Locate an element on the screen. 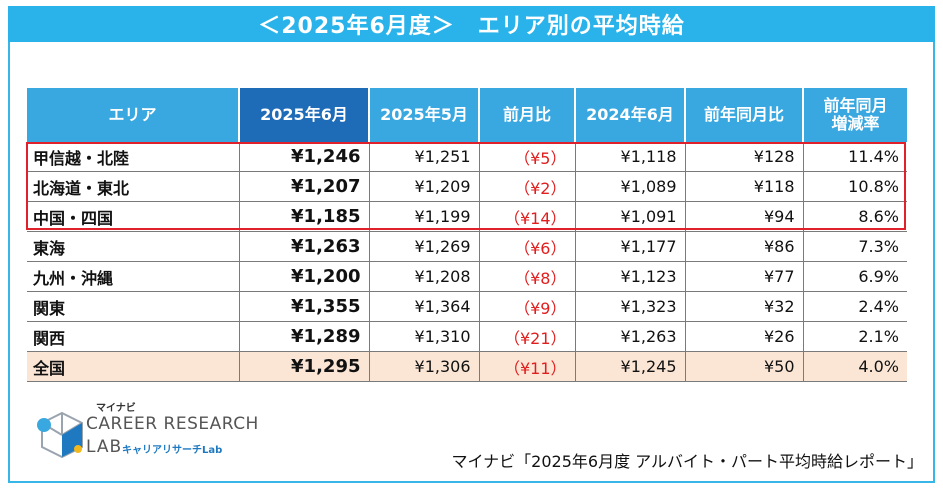 This screenshot has width=943, height=489. cell-2025-may: ¥1,199 is located at coordinates (423, 216).